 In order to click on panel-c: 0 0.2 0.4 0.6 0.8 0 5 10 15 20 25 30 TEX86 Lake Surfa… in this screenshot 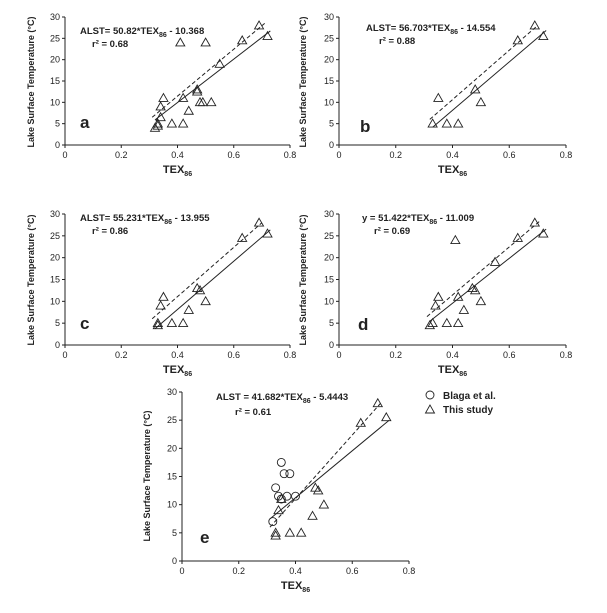, I will do `click(161, 293)`.